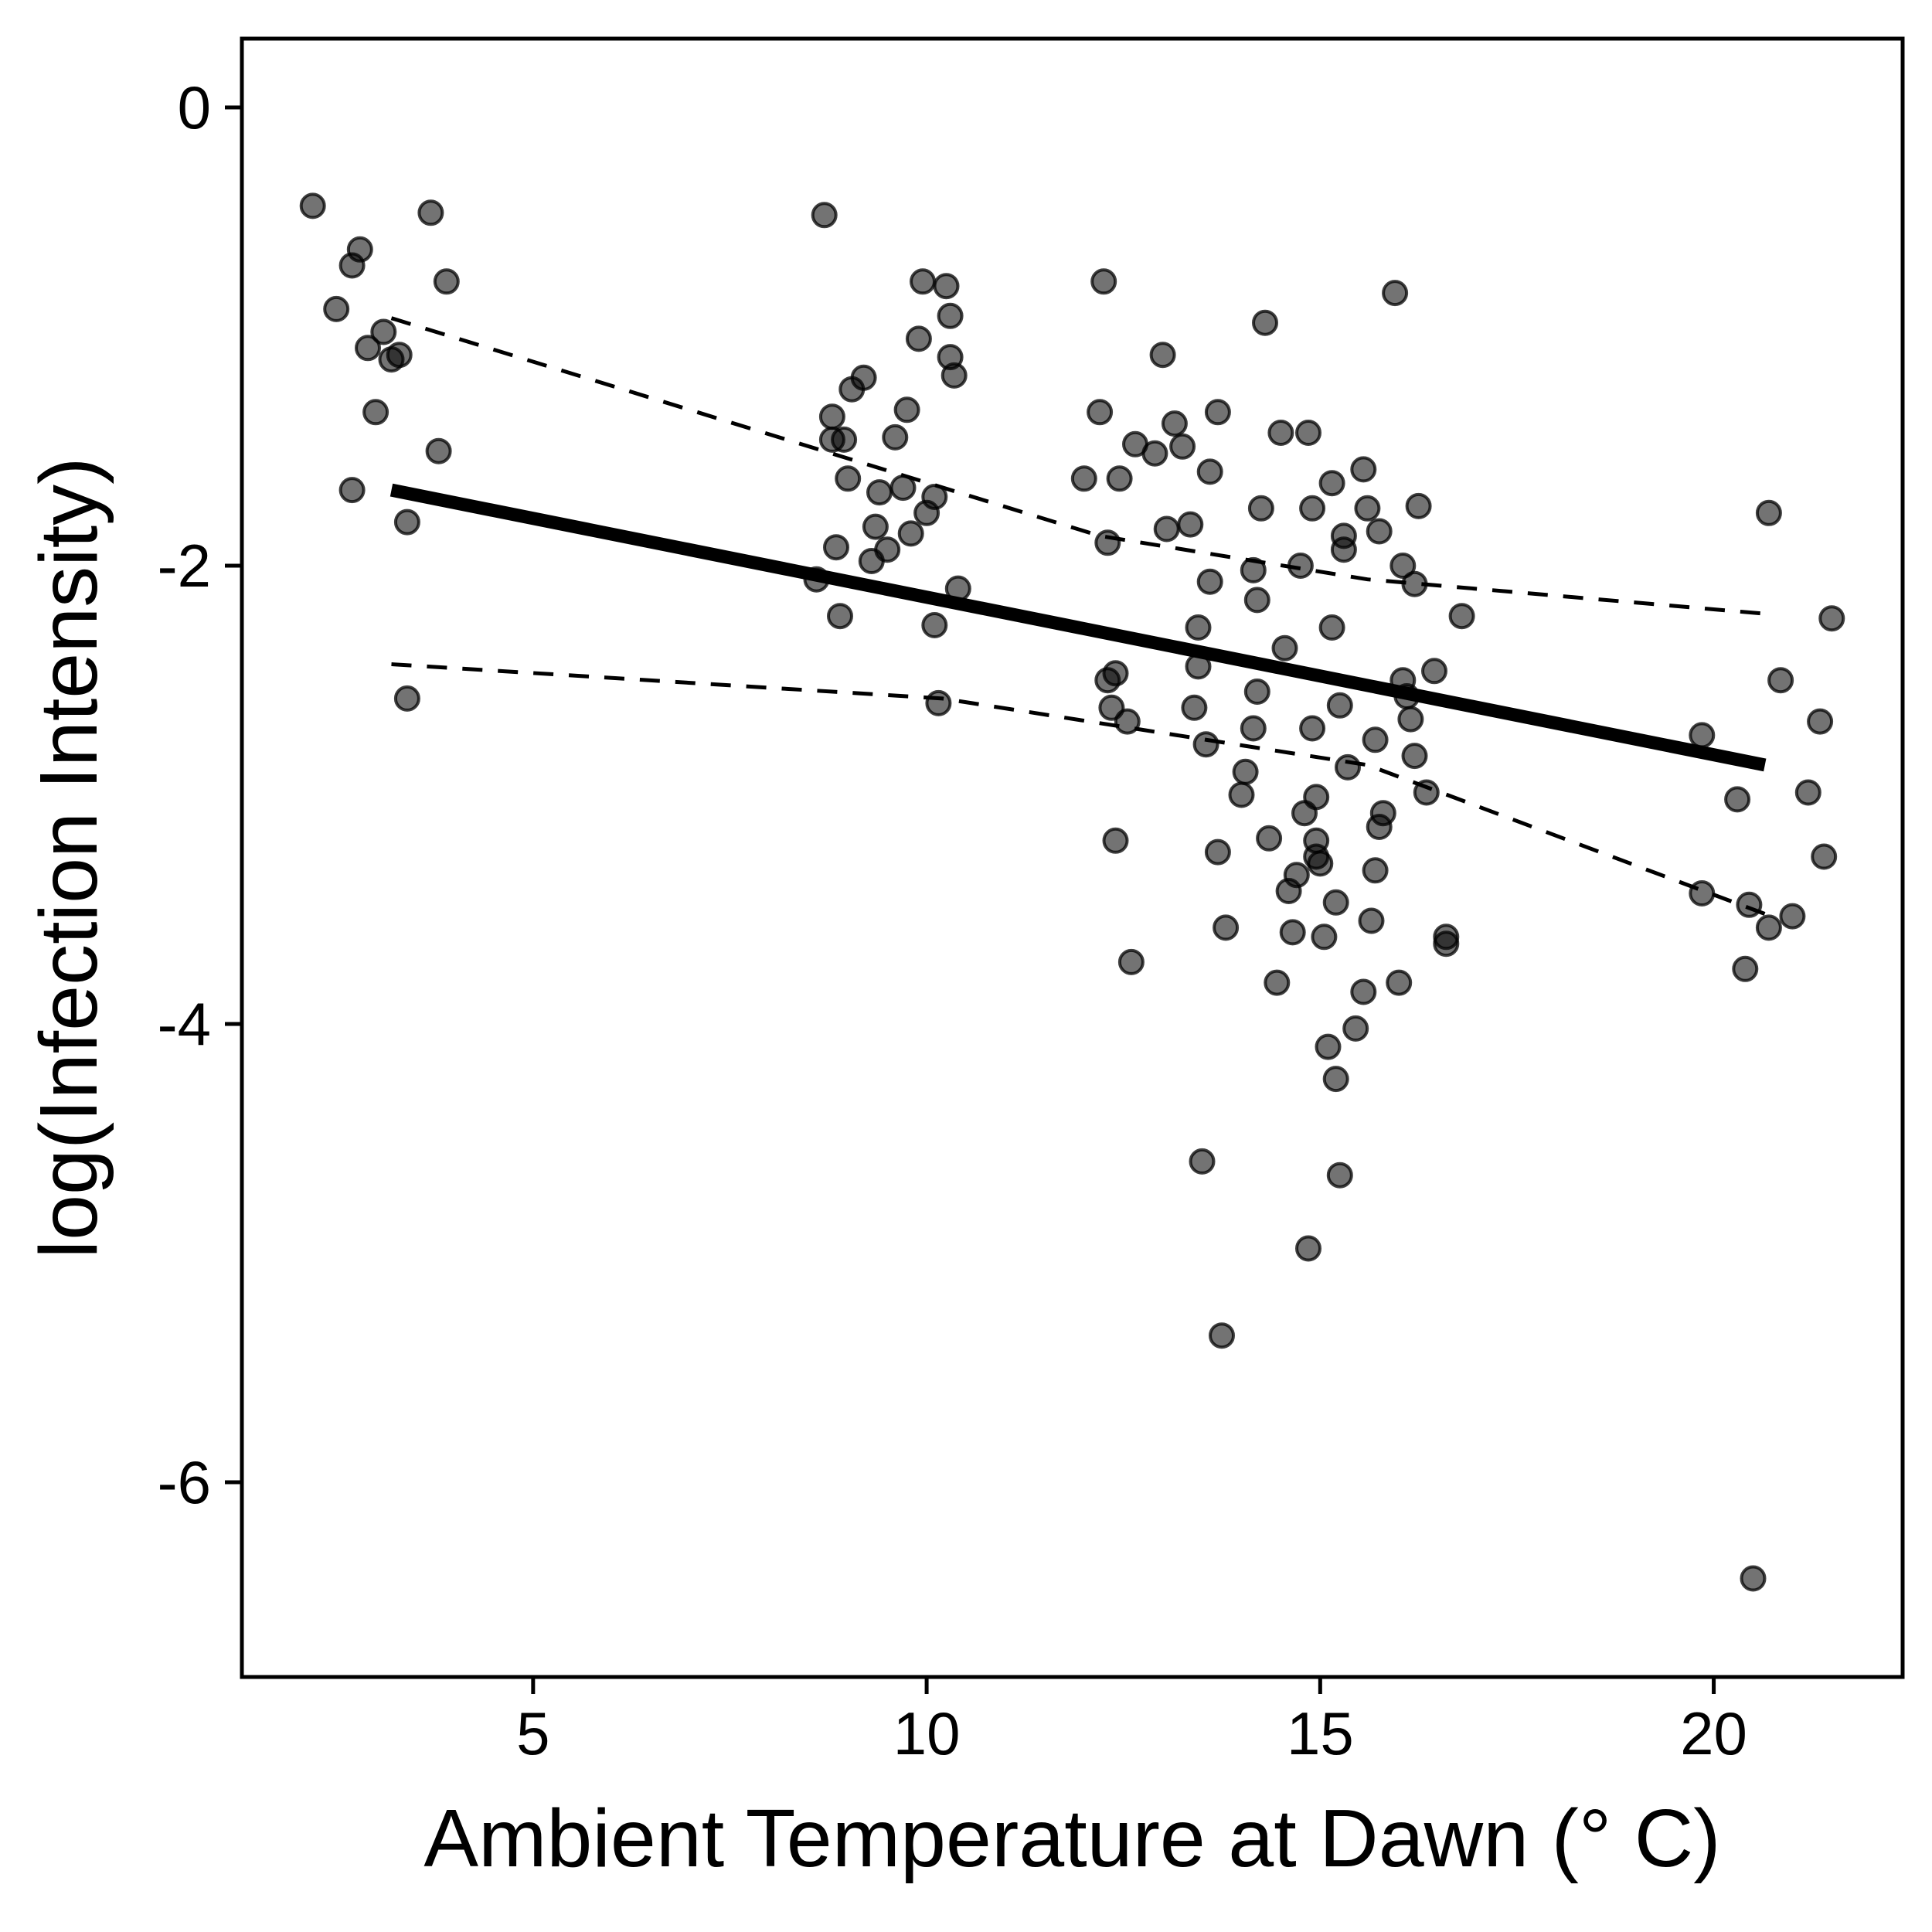 Image resolution: width=1932 pixels, height=1932 pixels. Describe the element at coordinates (532, 1733) in the screenshot. I see `x-tick-label: 5` at that location.